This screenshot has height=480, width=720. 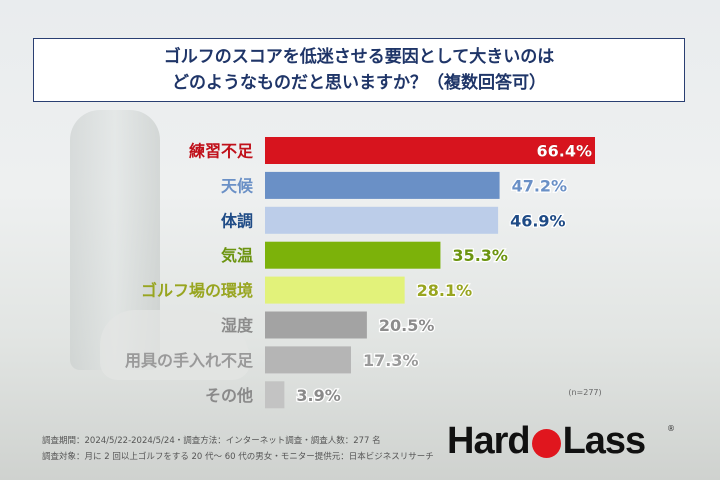 What do you see at coordinates (197, 290) in the screenshot?
I see `category-label: ゴルフ場の環境` at bounding box center [197, 290].